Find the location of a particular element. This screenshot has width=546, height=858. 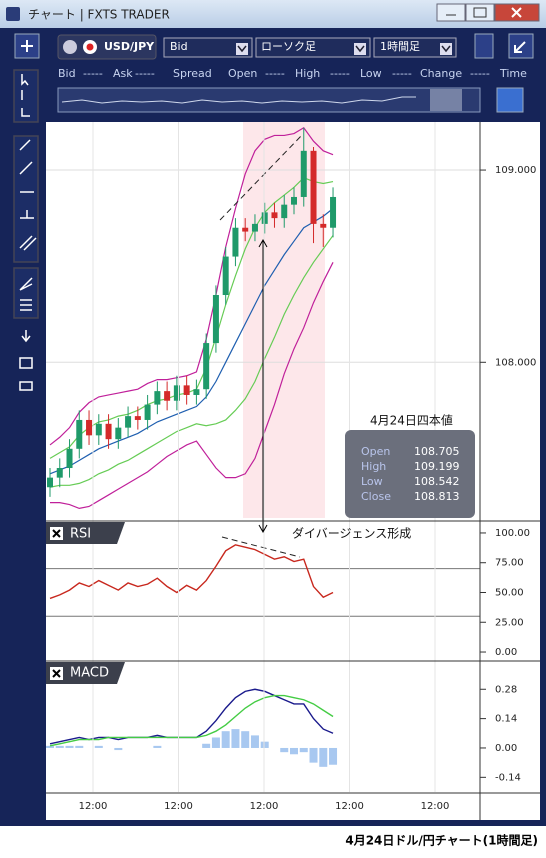

quote-label: High is located at coordinates (373, 466).